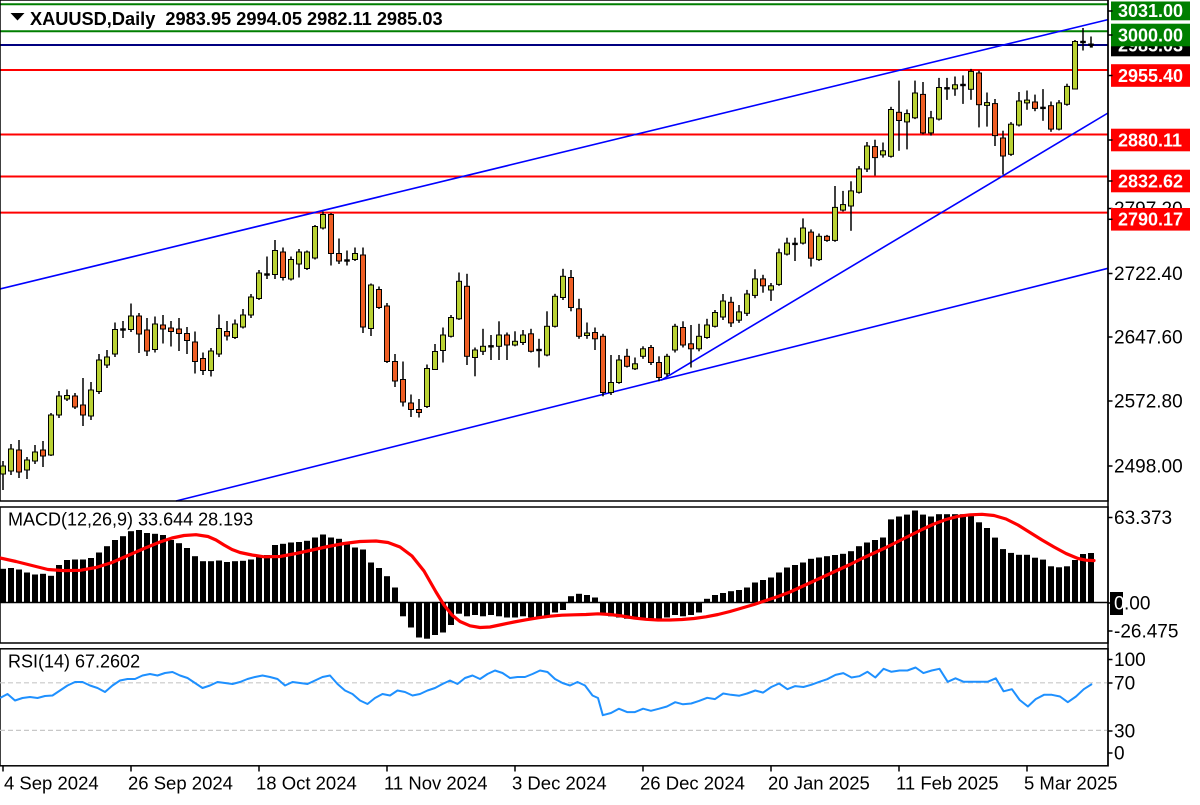 This screenshot has width=1200, height=805. I want to click on svg-text: 2498.00, so click(1148, 466).